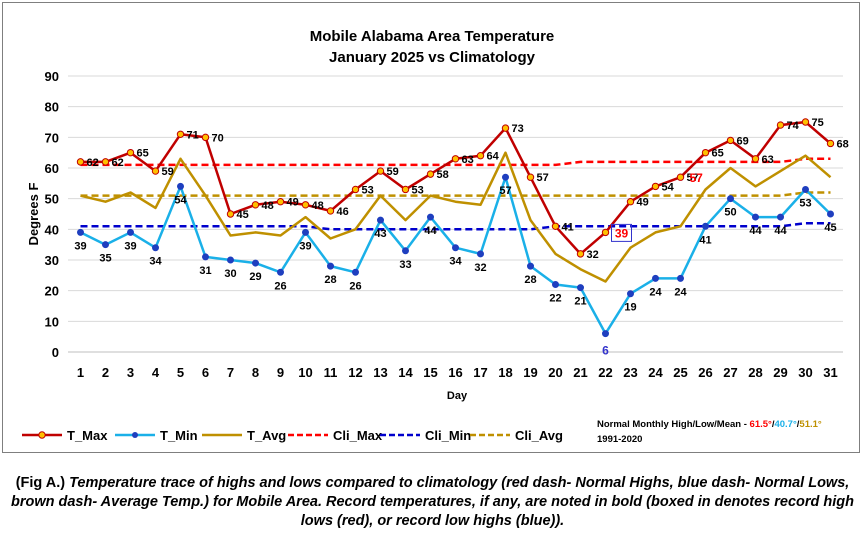 This screenshot has height=557, width=865. What do you see at coordinates (543, 178) in the screenshot?
I see `t-max-data-label: 57` at bounding box center [543, 178].